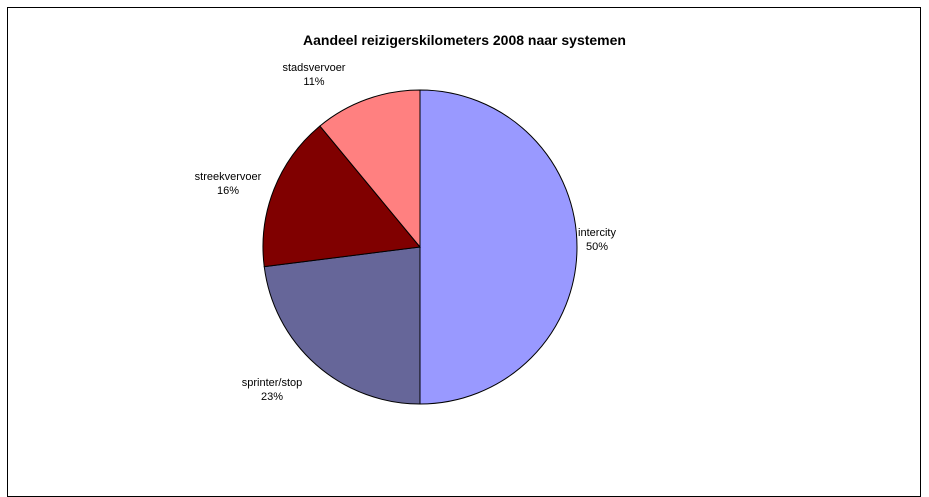  Describe the element at coordinates (370, 169) in the screenshot. I see `pie-slice-stadsvervoer` at that location.